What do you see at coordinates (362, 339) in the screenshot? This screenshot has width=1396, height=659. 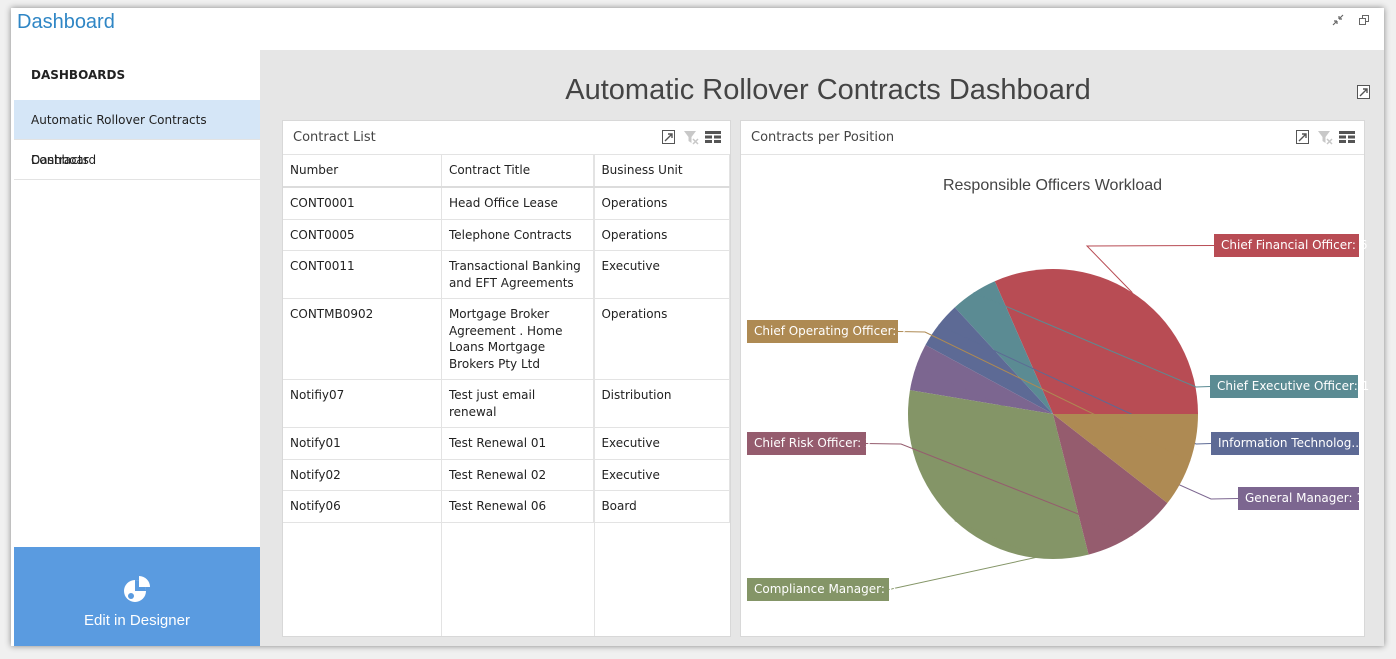 I see `cell-number: CONTMB0902` at bounding box center [362, 339].